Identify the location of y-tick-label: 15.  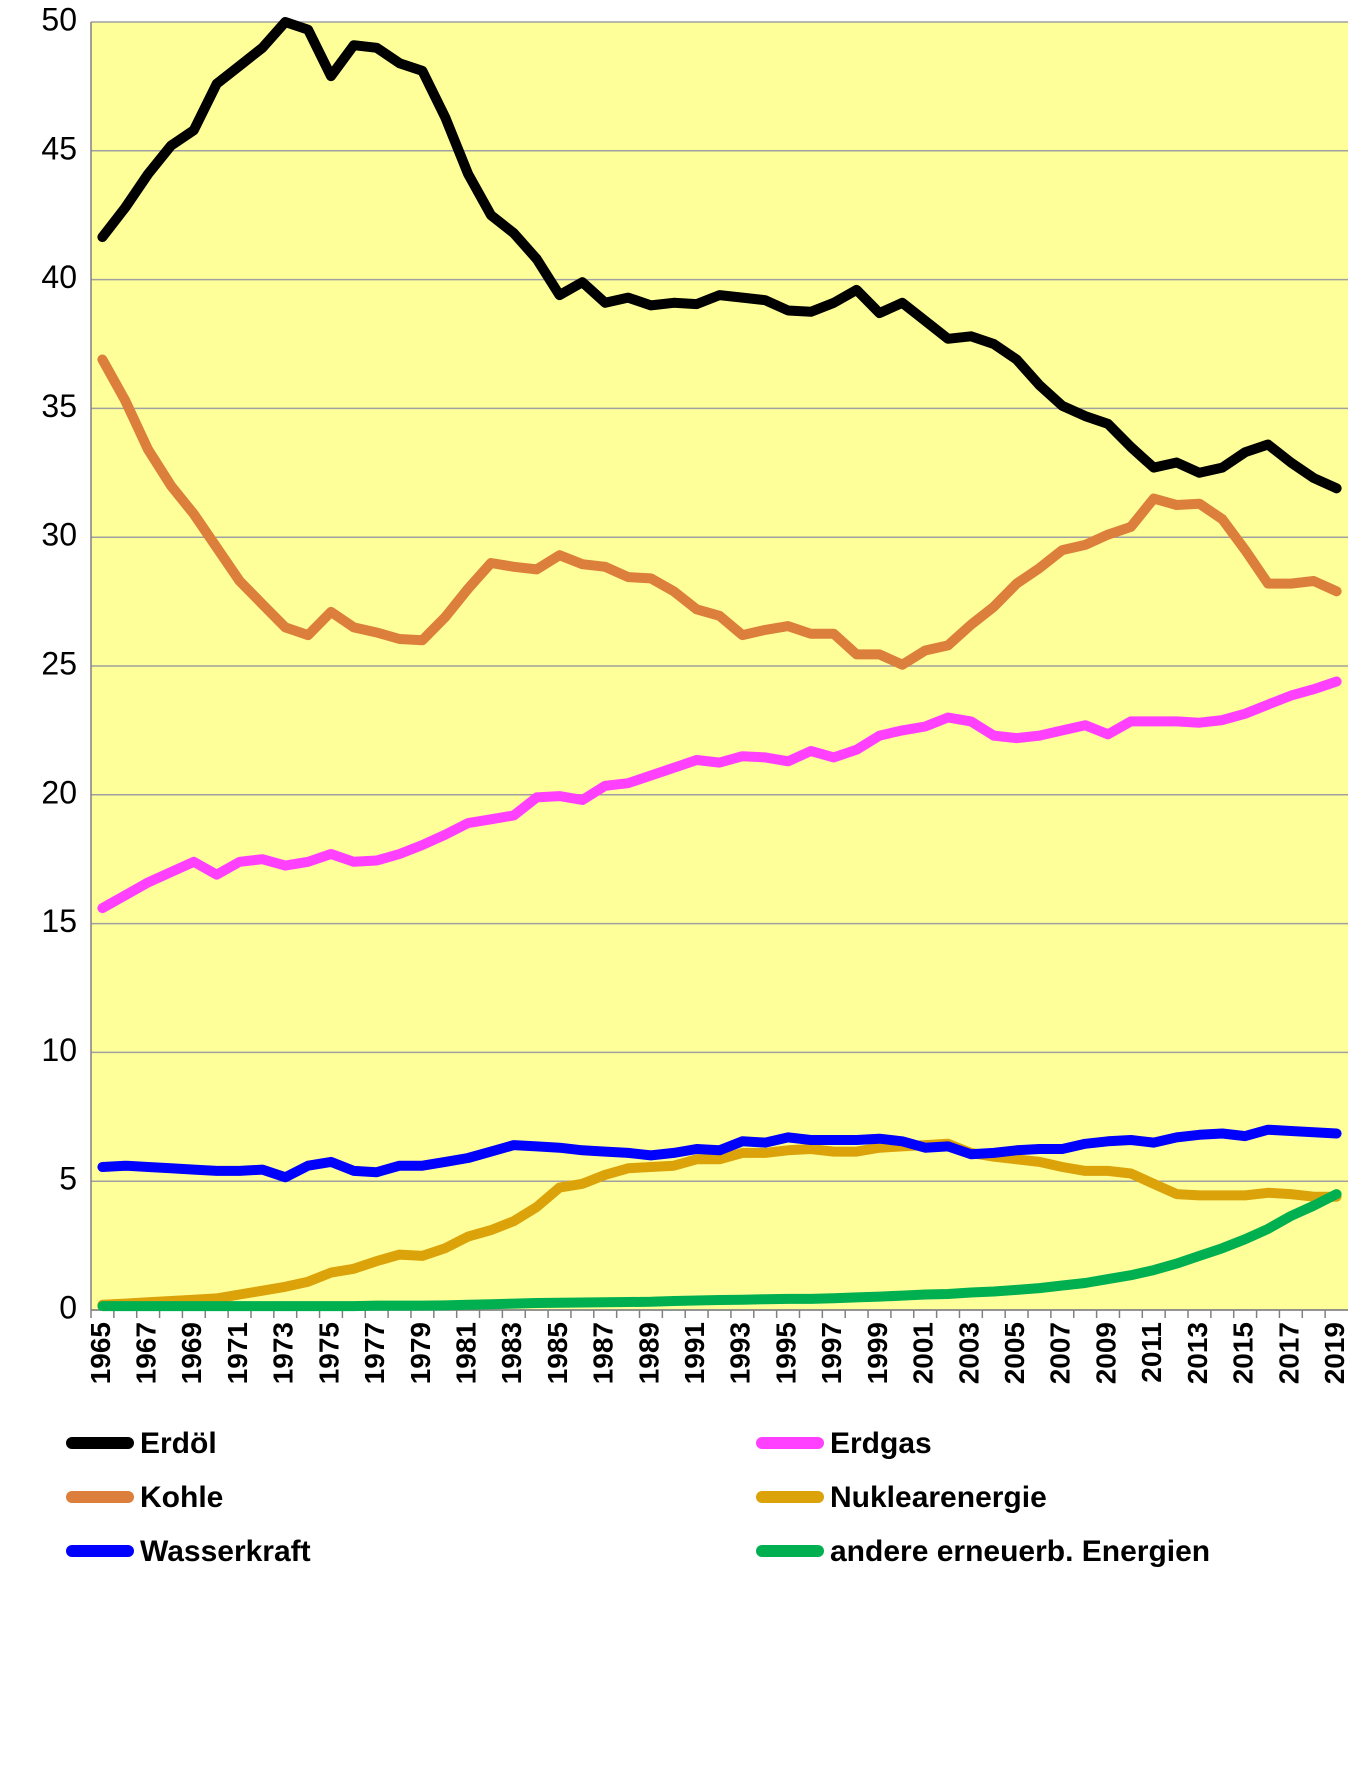
(59, 921).